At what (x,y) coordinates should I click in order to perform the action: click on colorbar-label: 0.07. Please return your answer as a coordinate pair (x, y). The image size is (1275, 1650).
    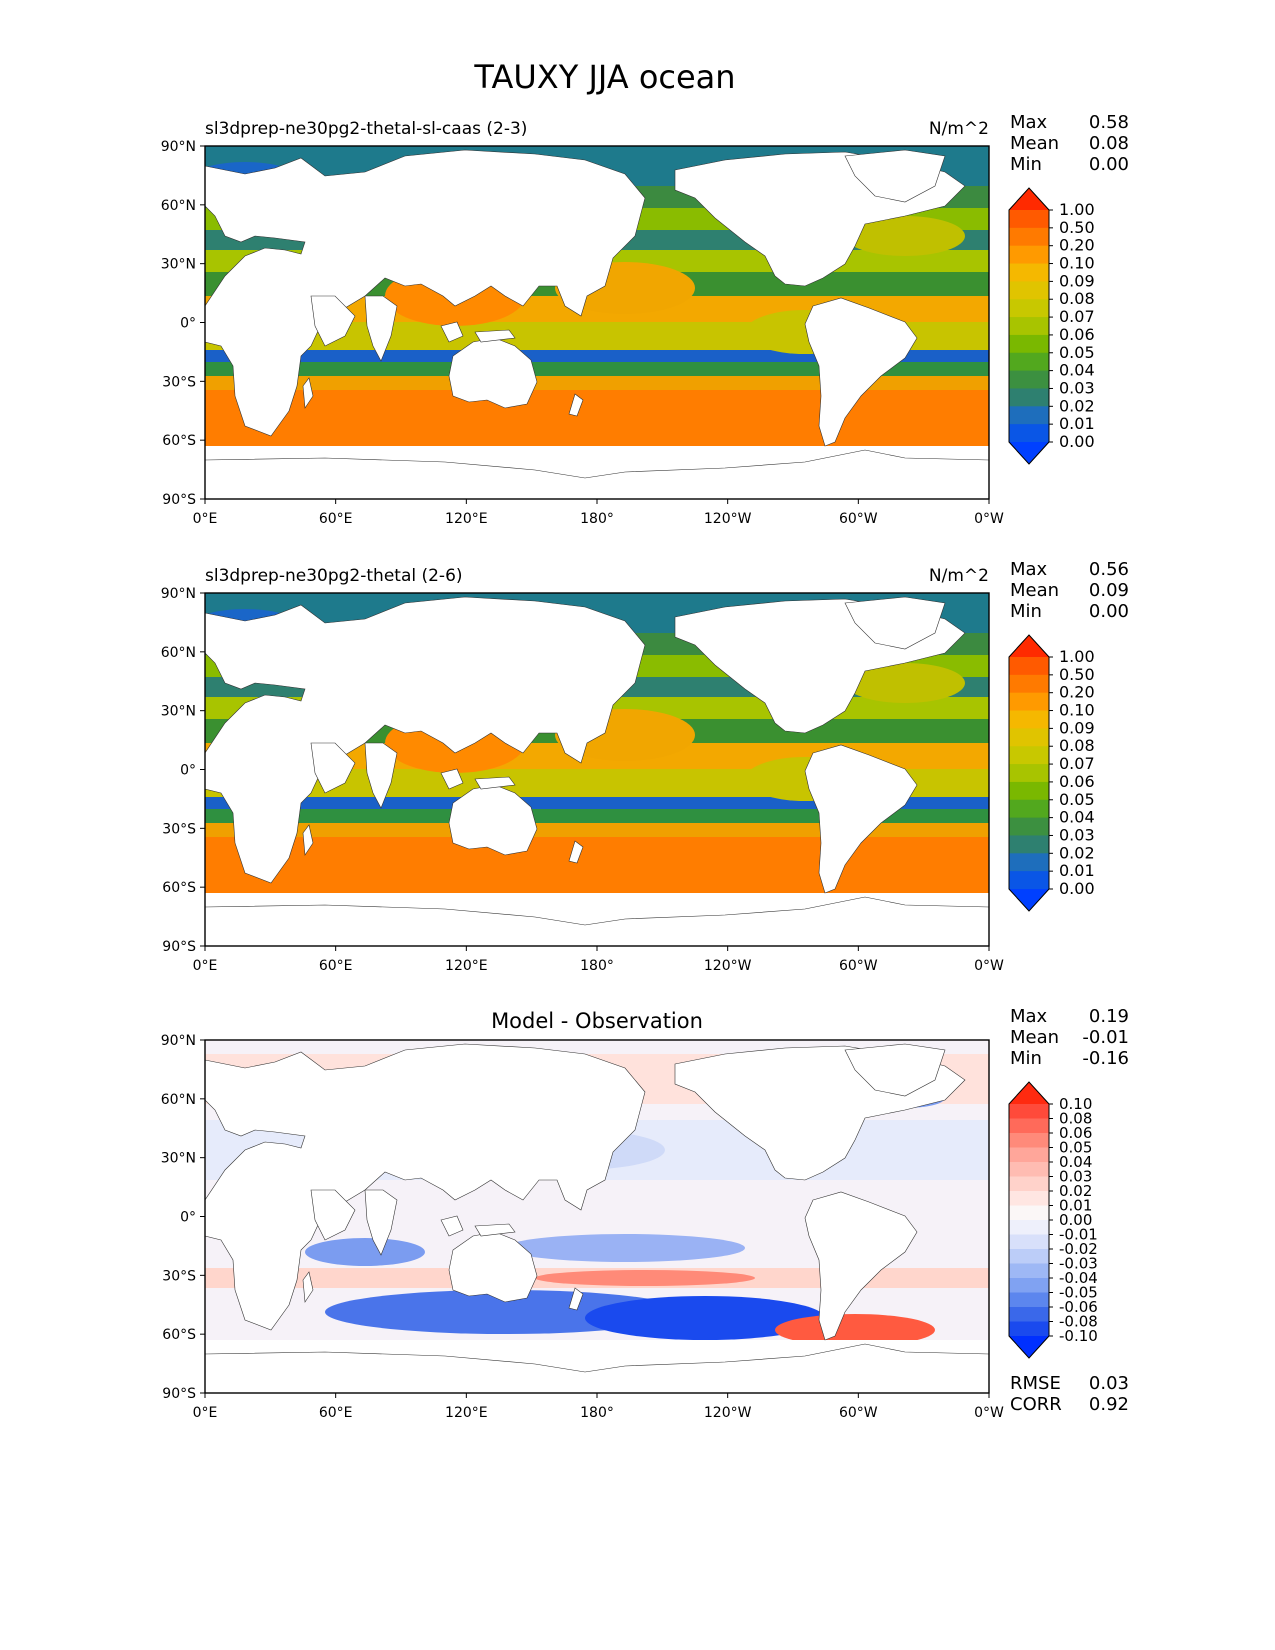
    Looking at the image, I should click on (1077, 316).